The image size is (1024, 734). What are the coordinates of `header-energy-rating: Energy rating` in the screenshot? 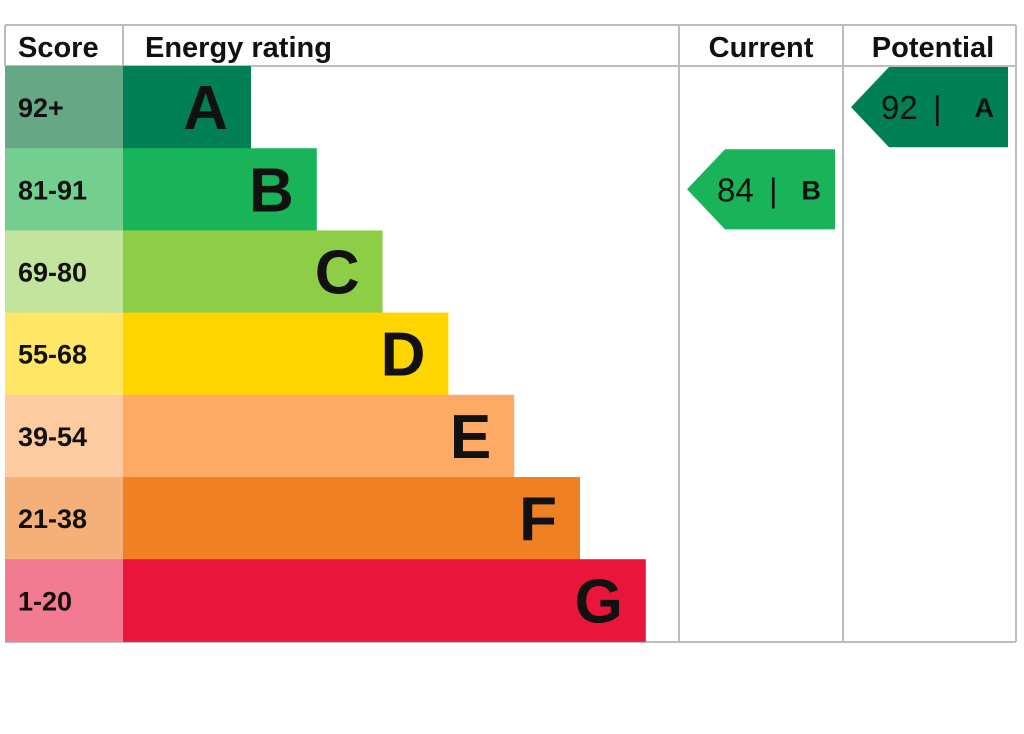 It's located at (238, 48).